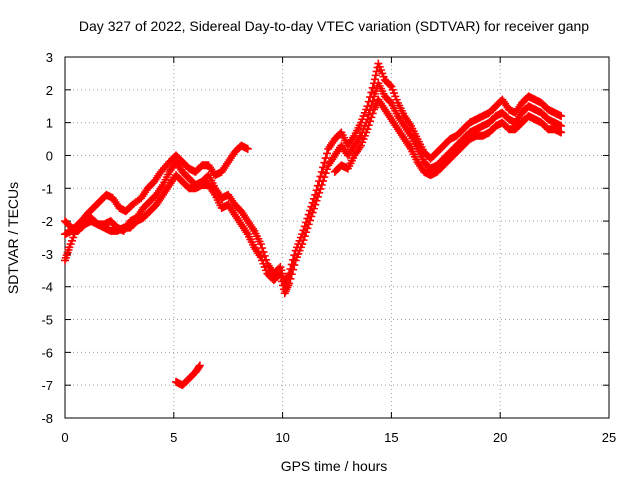 Image resolution: width=640 pixels, height=480 pixels. Describe the element at coordinates (47, 320) in the screenshot. I see `y-tick-label: -5` at that location.